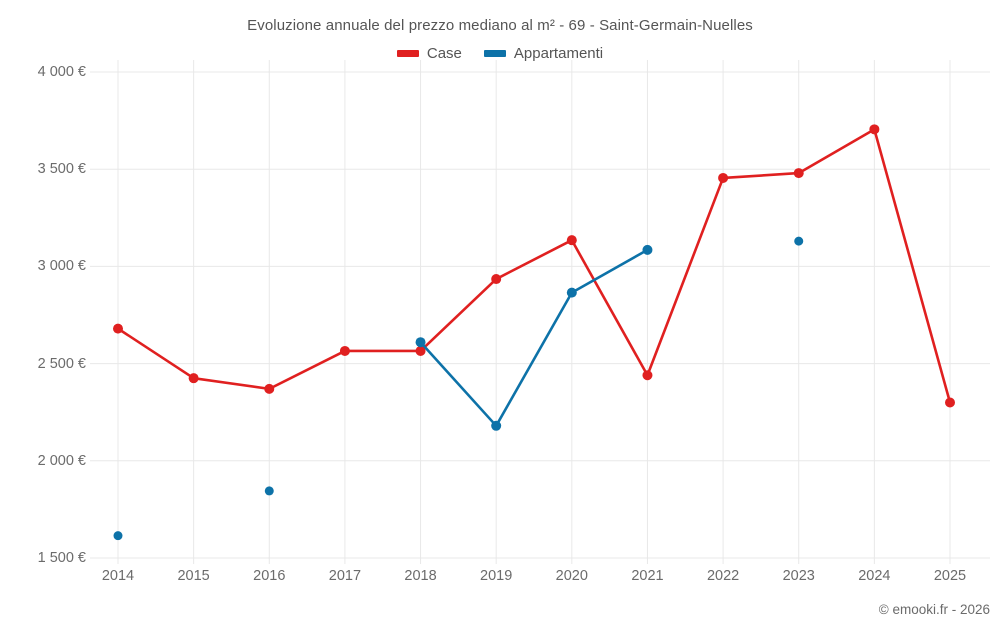 This screenshot has height=625, width=1000. Describe the element at coordinates (934, 609) in the screenshot. I see `copyright-credit: © emooki.fr - 2026` at that location.